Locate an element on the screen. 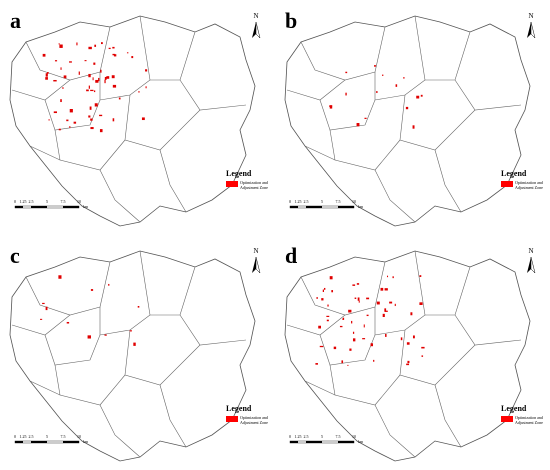 This screenshot has width=550, height=470. north-label: N is located at coordinates (530, 251).